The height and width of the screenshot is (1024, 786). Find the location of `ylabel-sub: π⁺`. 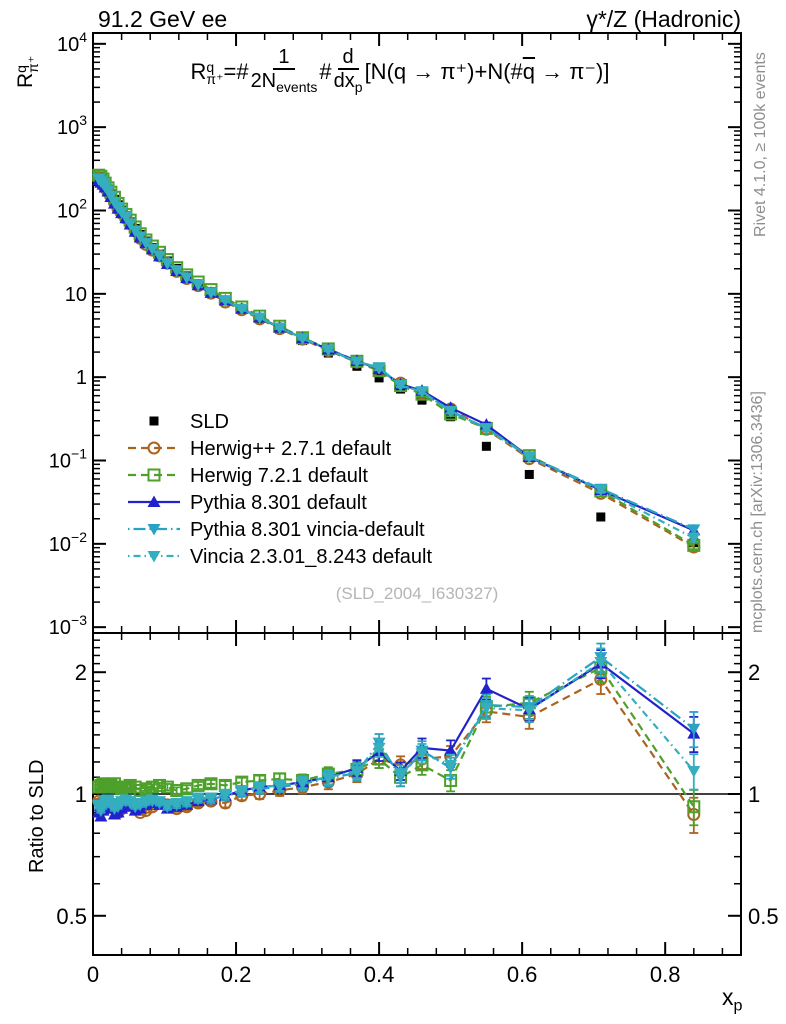

ylabel-sub: π⁺ is located at coordinates (33, 64).